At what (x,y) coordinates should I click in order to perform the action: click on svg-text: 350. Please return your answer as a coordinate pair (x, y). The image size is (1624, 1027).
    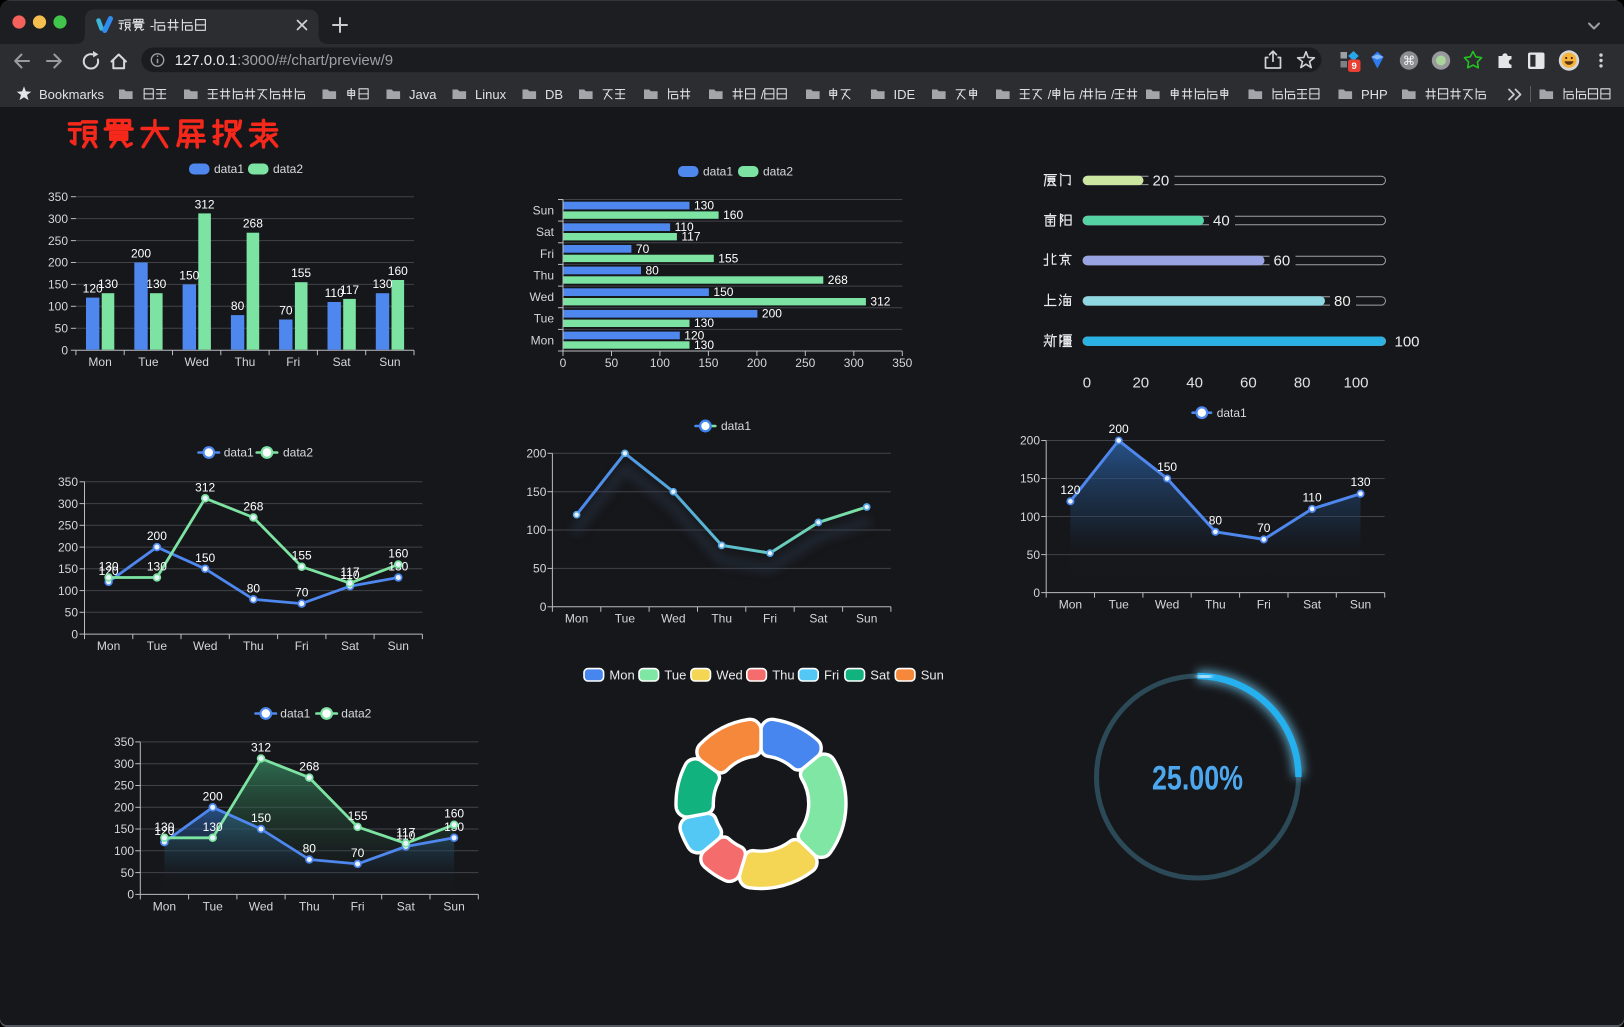
    Looking at the image, I should click on (902, 363).